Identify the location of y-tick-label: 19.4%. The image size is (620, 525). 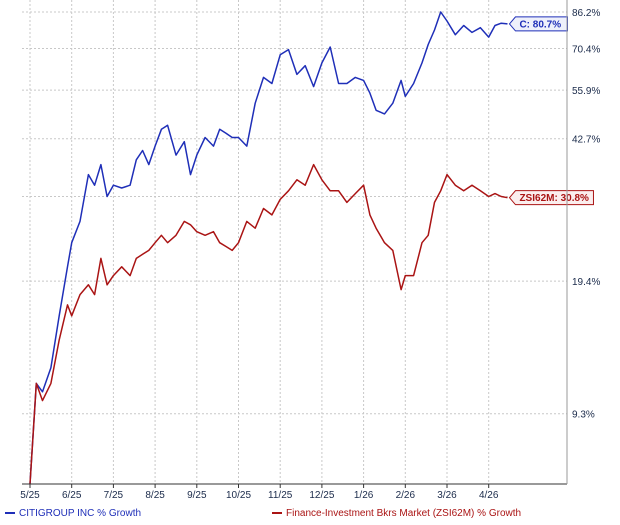
(586, 282).